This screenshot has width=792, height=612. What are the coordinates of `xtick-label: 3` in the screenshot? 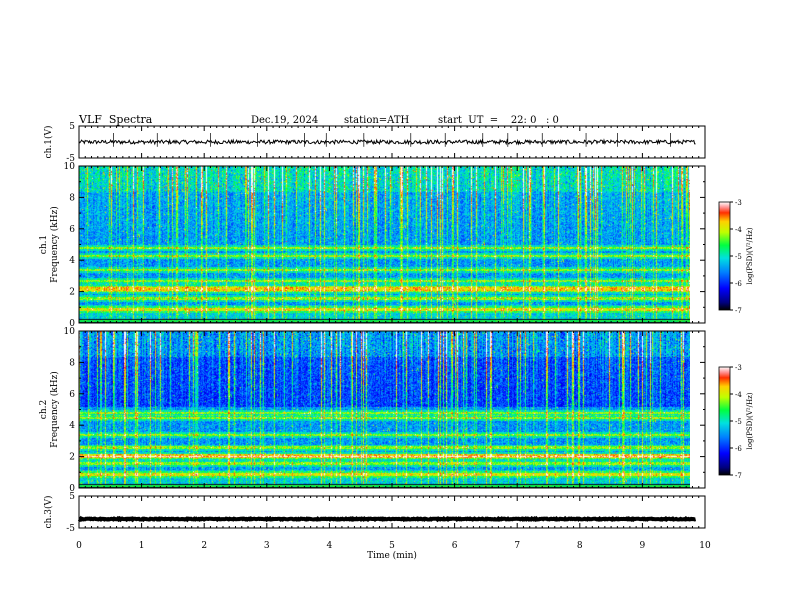 It's located at (267, 546).